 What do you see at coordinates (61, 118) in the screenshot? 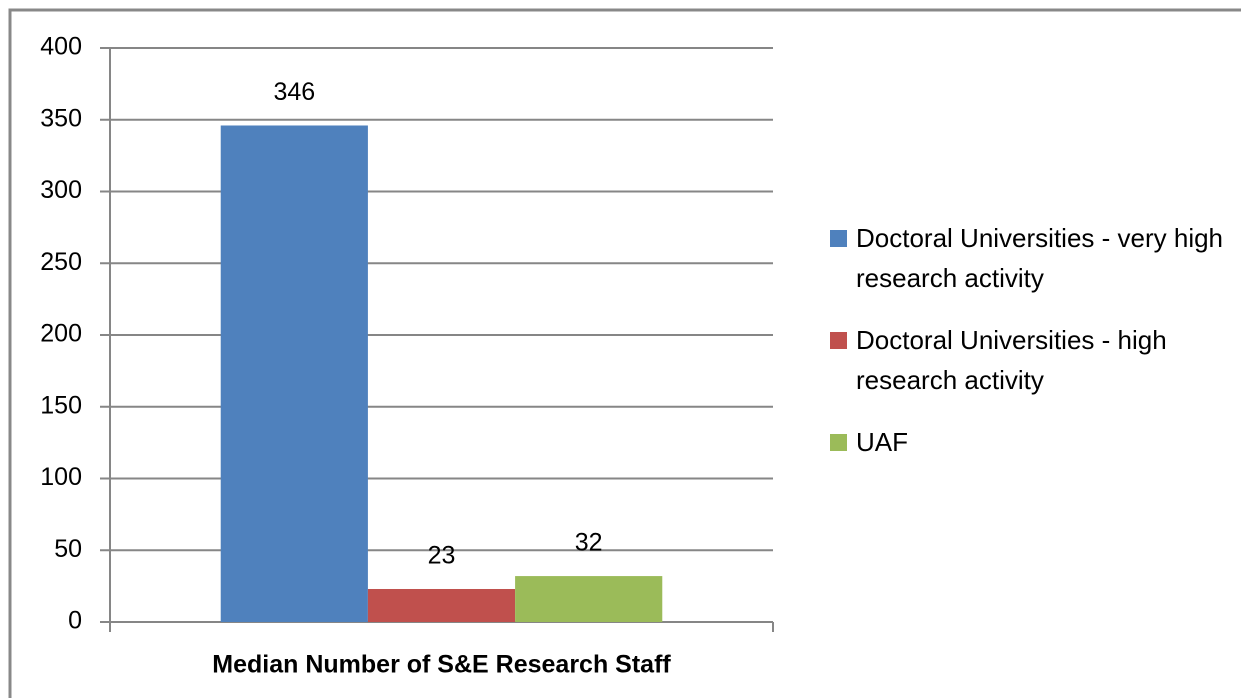
I see `y-tick-label: 350` at bounding box center [61, 118].